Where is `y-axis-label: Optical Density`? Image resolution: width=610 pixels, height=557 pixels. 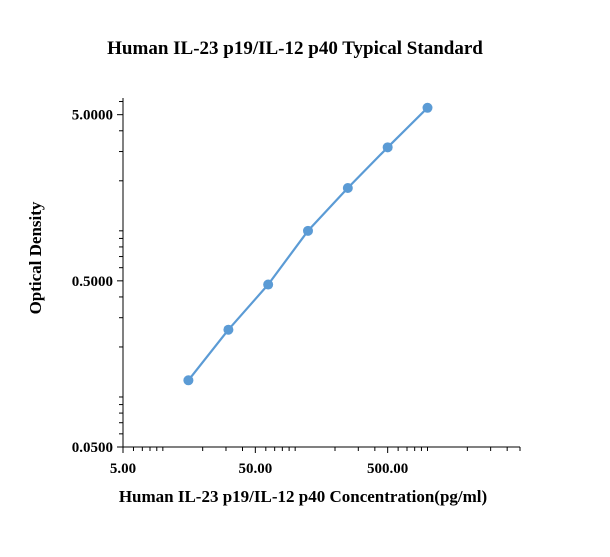 y-axis-label: Optical Density is located at coordinates (35, 257).